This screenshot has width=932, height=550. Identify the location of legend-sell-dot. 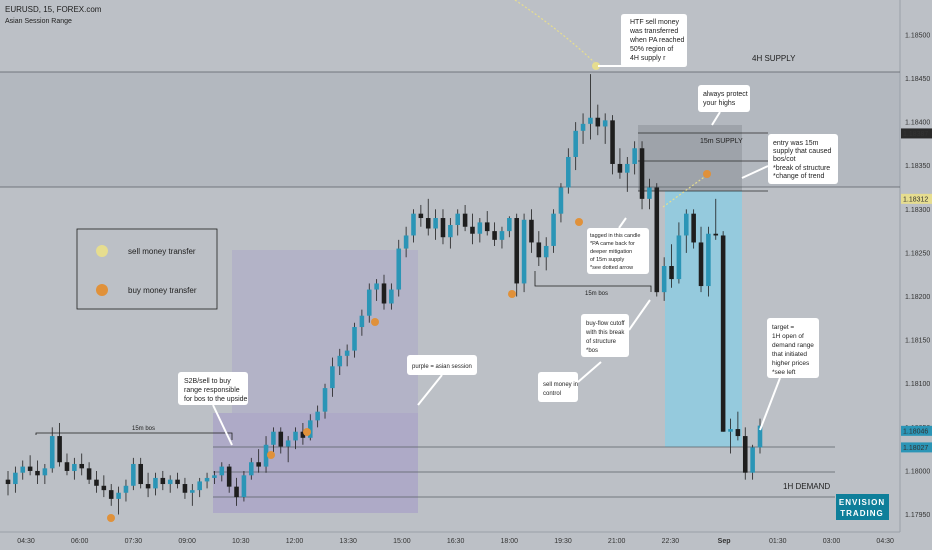
(102, 251).